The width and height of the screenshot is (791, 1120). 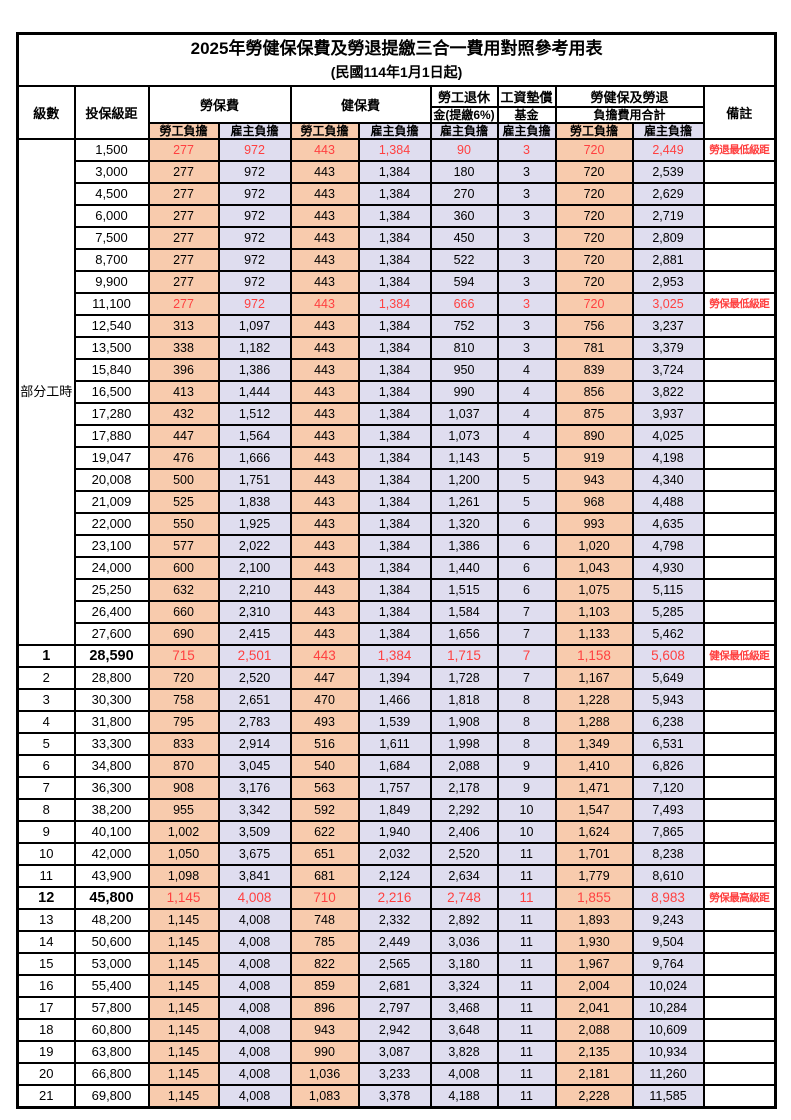 What do you see at coordinates (111, 458) in the screenshot?
I see `cell-bracket: 19,047` at bounding box center [111, 458].